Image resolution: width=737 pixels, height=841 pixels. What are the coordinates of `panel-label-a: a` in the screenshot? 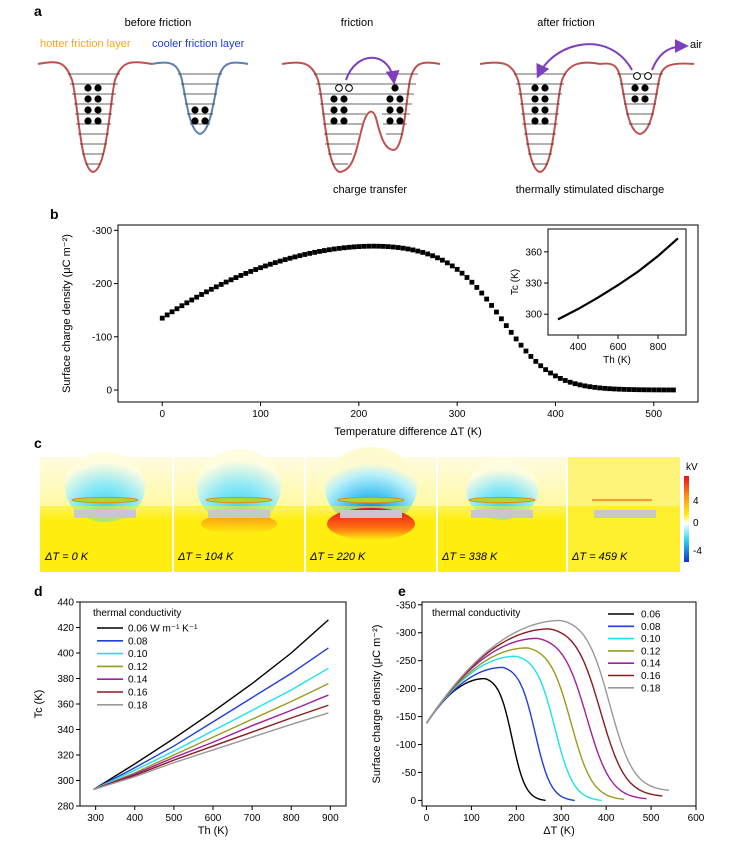 It's located at (38, 11).